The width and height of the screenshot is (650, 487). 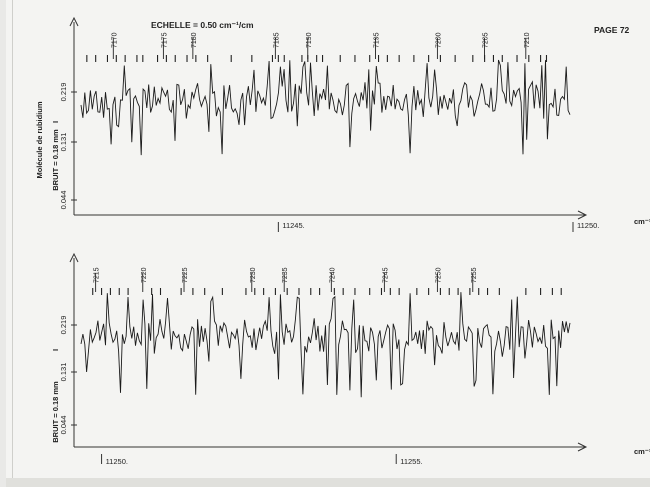 What do you see at coordinates (185, 275) in the screenshot?
I see `line-number-label: 7225` at bounding box center [185, 275].